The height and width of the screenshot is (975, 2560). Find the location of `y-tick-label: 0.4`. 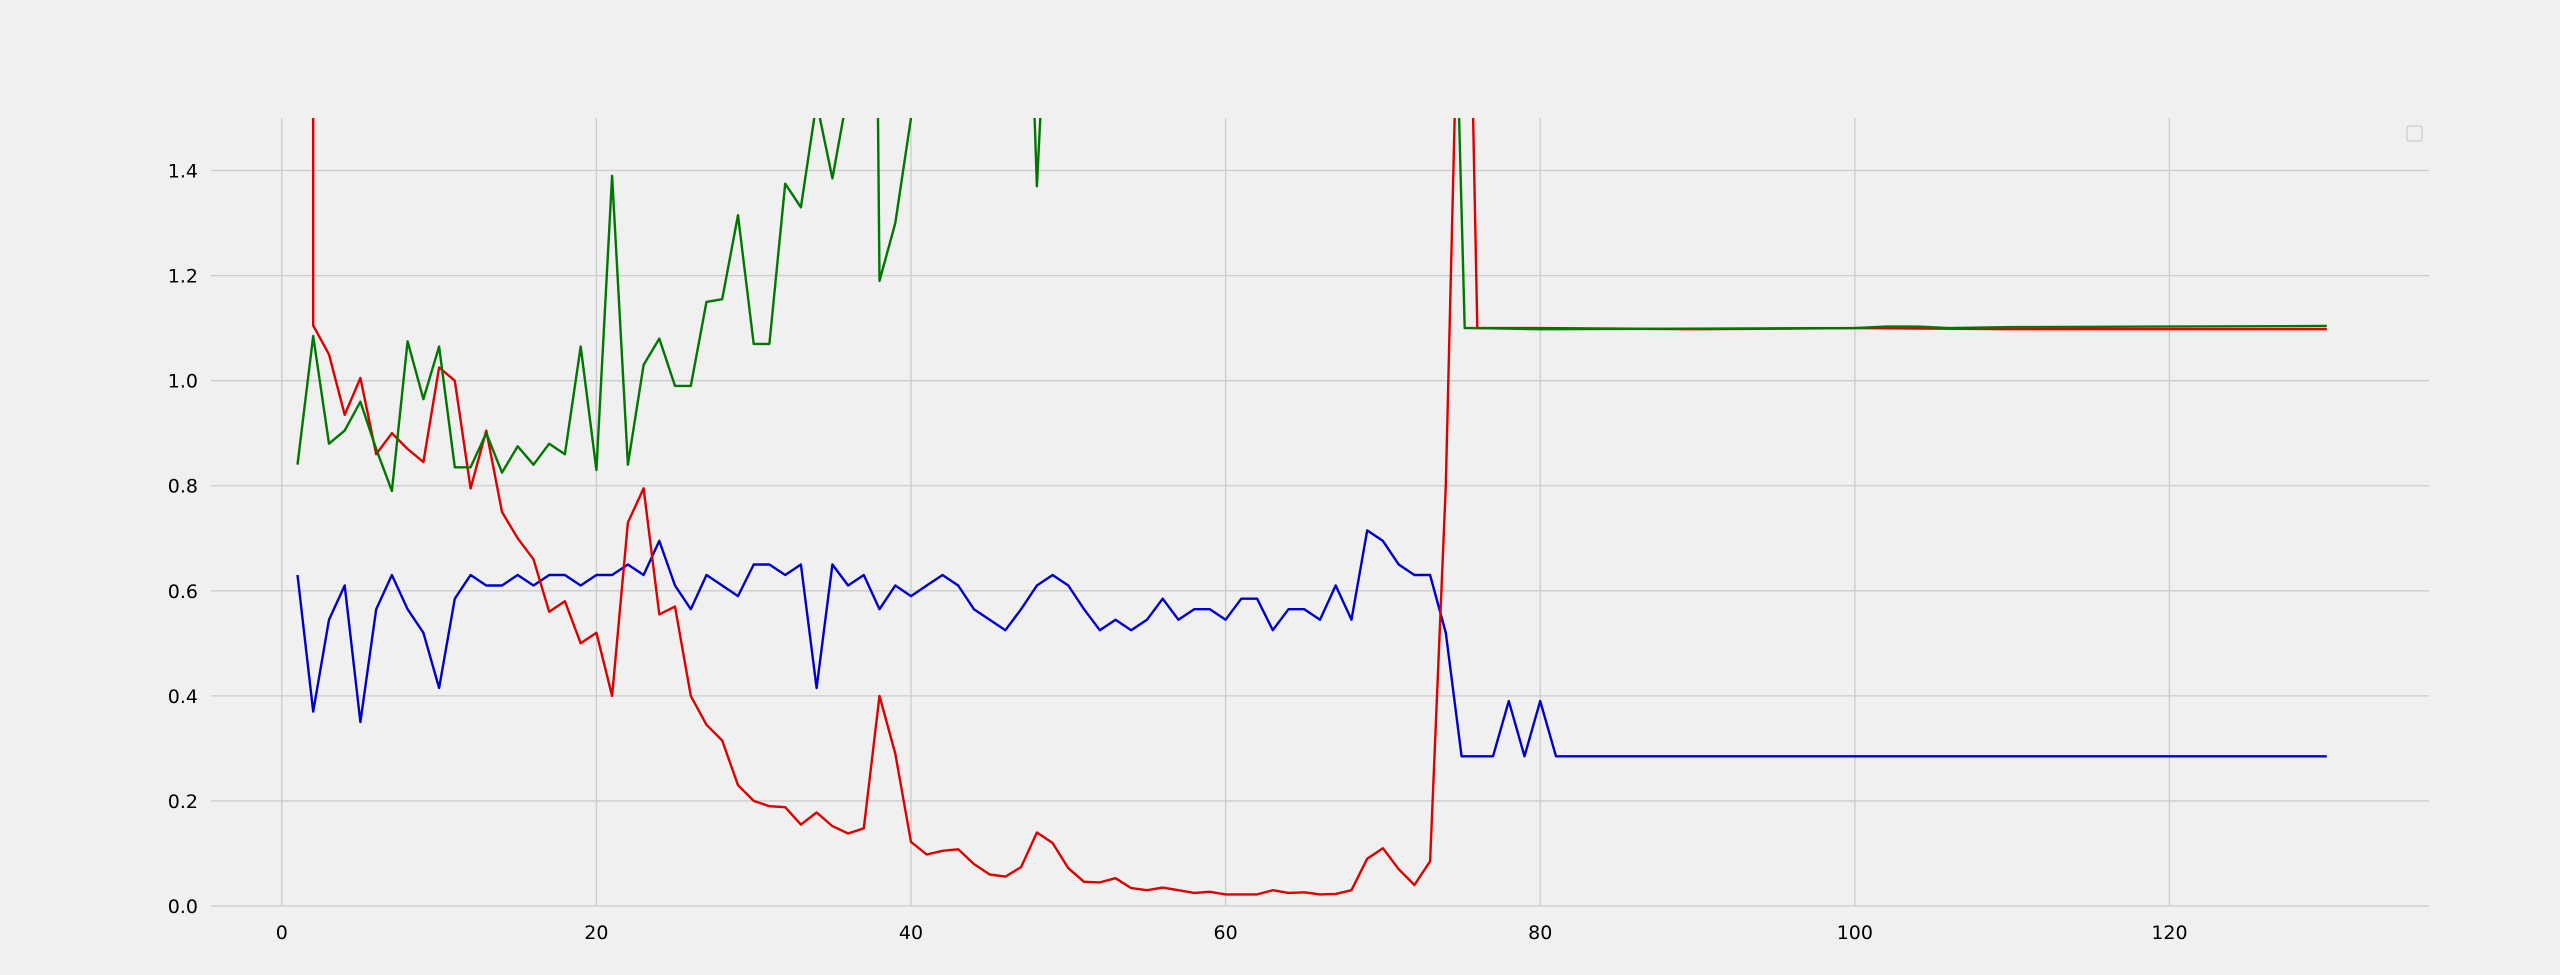

y-tick-label: 0.4 is located at coordinates (183, 697).